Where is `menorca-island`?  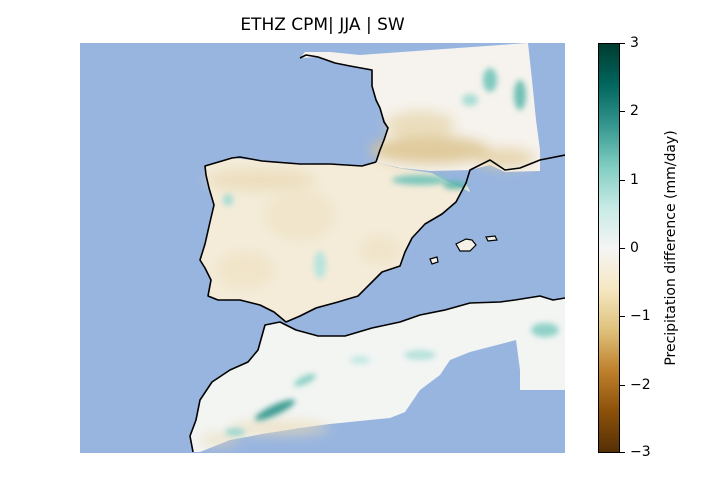 menorca-island is located at coordinates (491, 238).